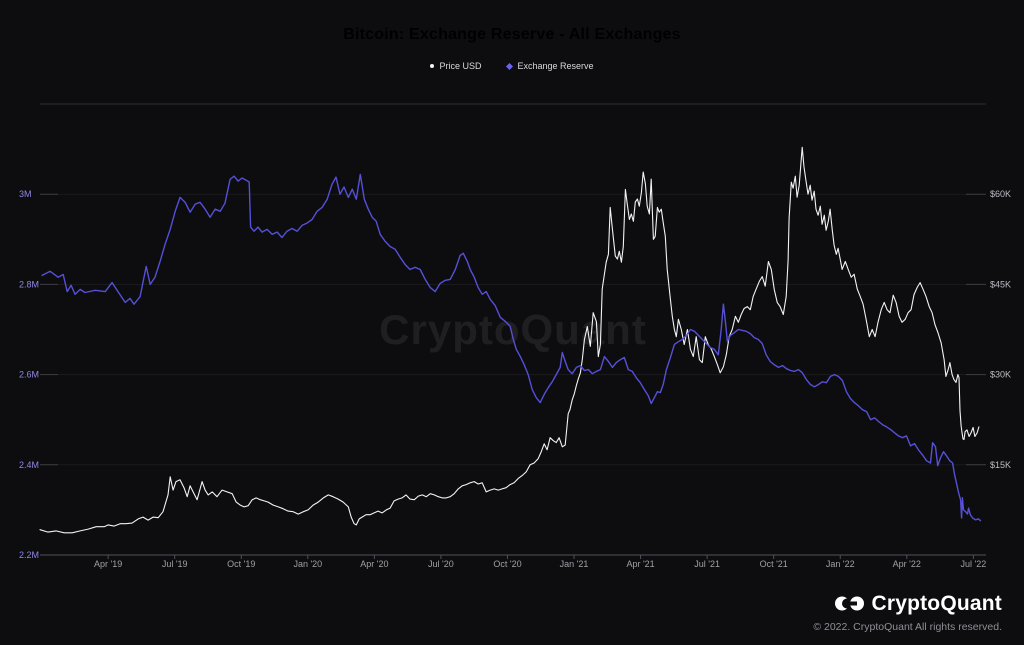 This screenshot has width=1024, height=645. Describe the element at coordinates (175, 564) in the screenshot. I see `x-tick-label: Jul '19` at that location.